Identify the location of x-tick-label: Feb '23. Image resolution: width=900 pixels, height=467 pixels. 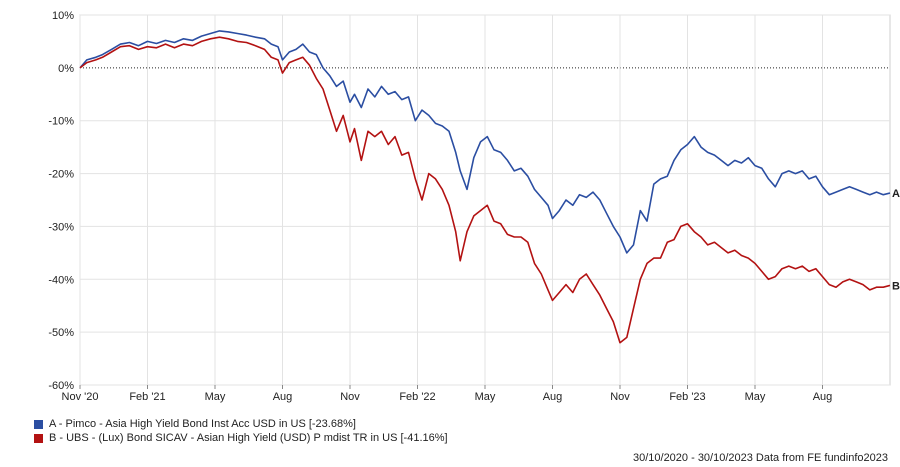
(687, 397).